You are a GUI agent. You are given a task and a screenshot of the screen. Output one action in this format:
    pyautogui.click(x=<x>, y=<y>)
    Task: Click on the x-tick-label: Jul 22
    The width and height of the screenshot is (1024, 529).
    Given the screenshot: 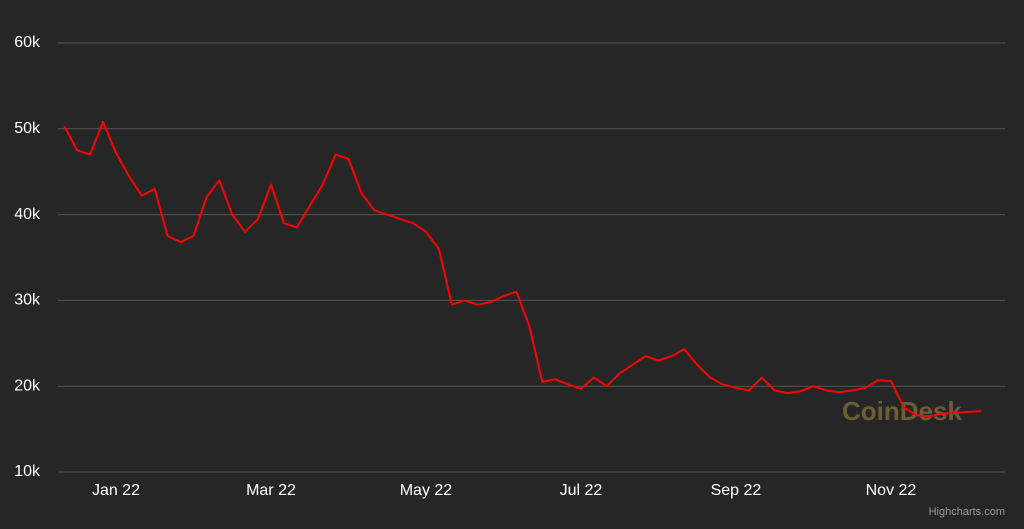 What is the action you would take?
    pyautogui.click(x=581, y=490)
    